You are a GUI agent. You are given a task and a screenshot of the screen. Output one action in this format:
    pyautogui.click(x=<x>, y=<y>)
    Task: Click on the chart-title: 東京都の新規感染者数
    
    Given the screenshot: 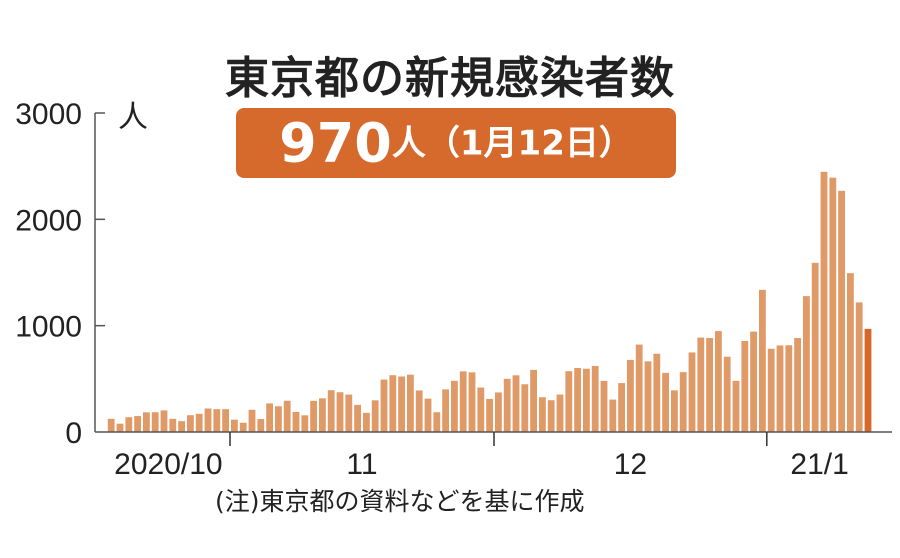 What is the action you would take?
    pyautogui.click(x=450, y=78)
    